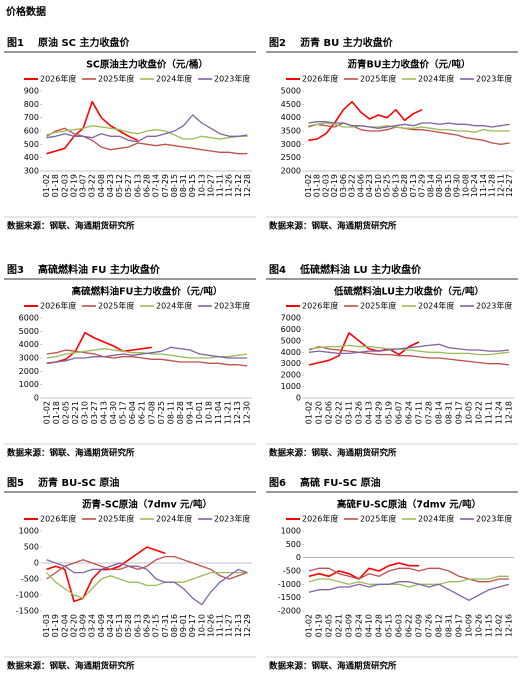 This screenshot has width=523, height=679. What do you see at coordinates (84, 42) in the screenshot?
I see `figure-caption: 原油 SC 主力收盘价` at bounding box center [84, 42].